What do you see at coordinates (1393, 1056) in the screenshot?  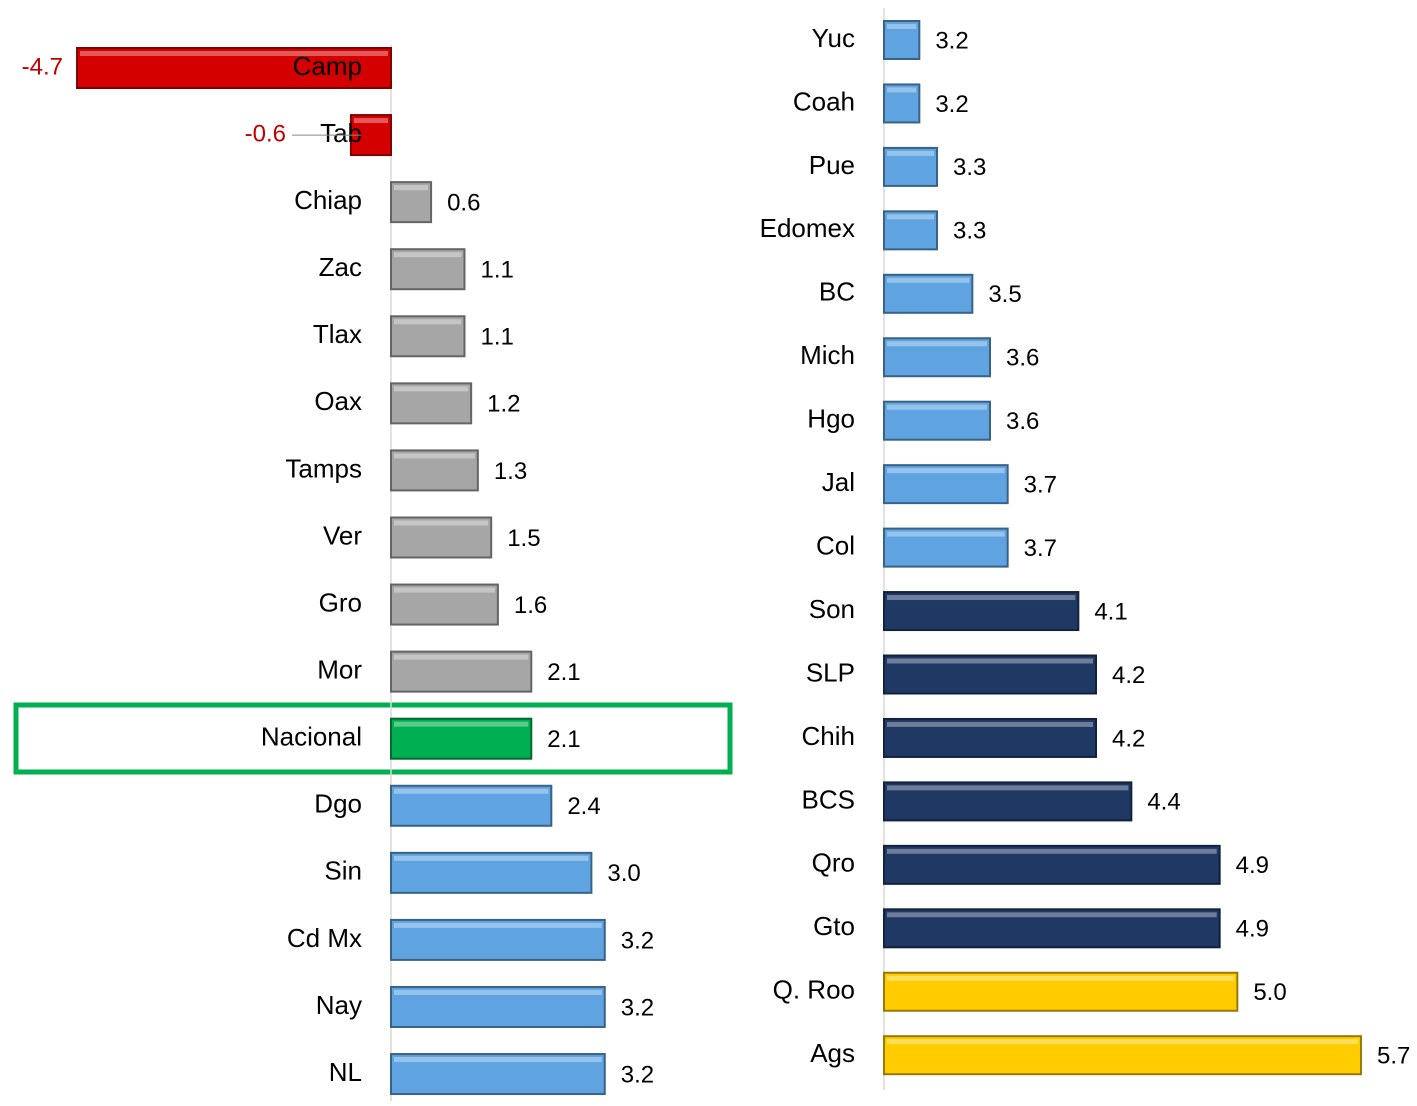 I see `value-label: 5.7` at bounding box center [1393, 1056].